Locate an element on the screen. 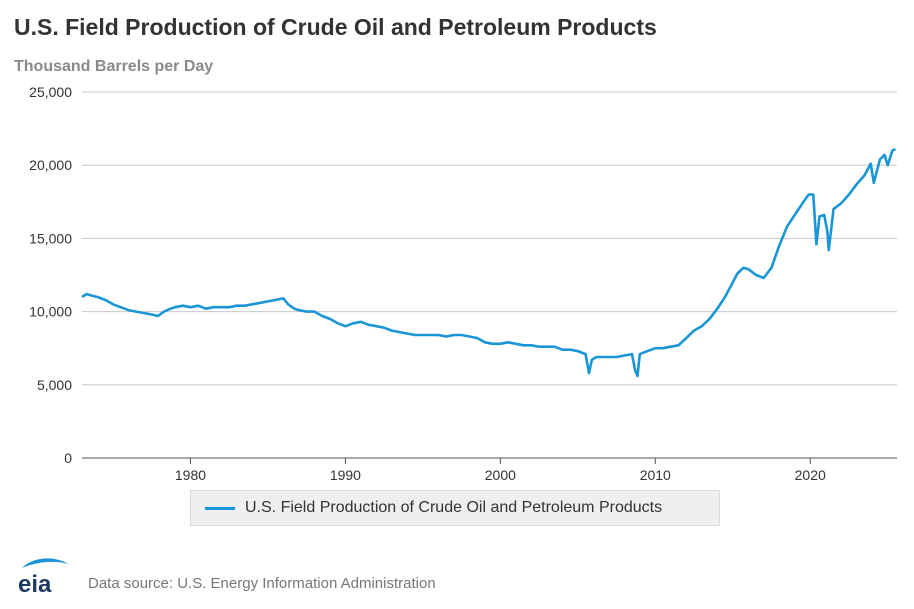 The image size is (914, 609). eia-logo: eia is located at coordinates (43, 577).